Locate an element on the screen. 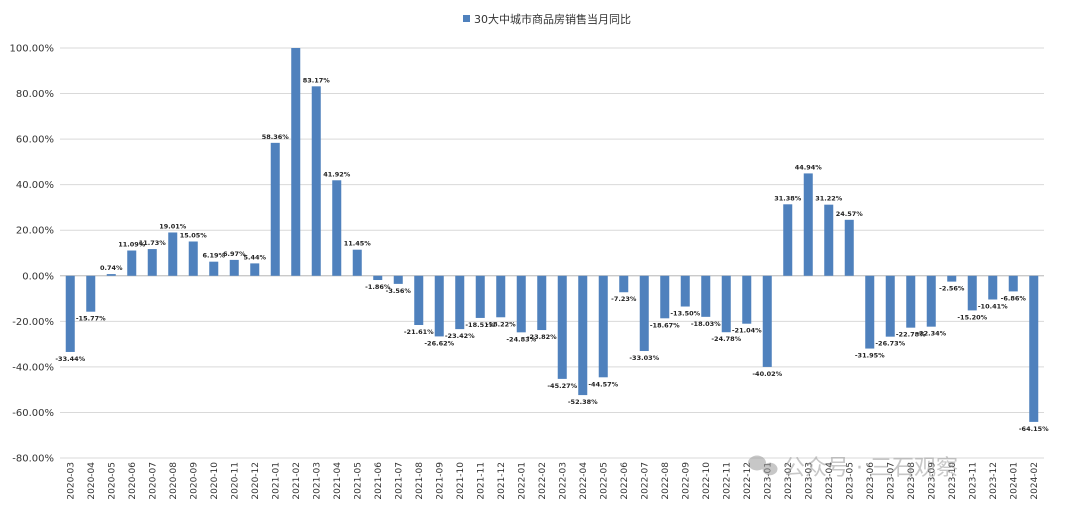 The width and height of the screenshot is (1080, 516). x-tick-label: 2020-08 is located at coordinates (174, 481).